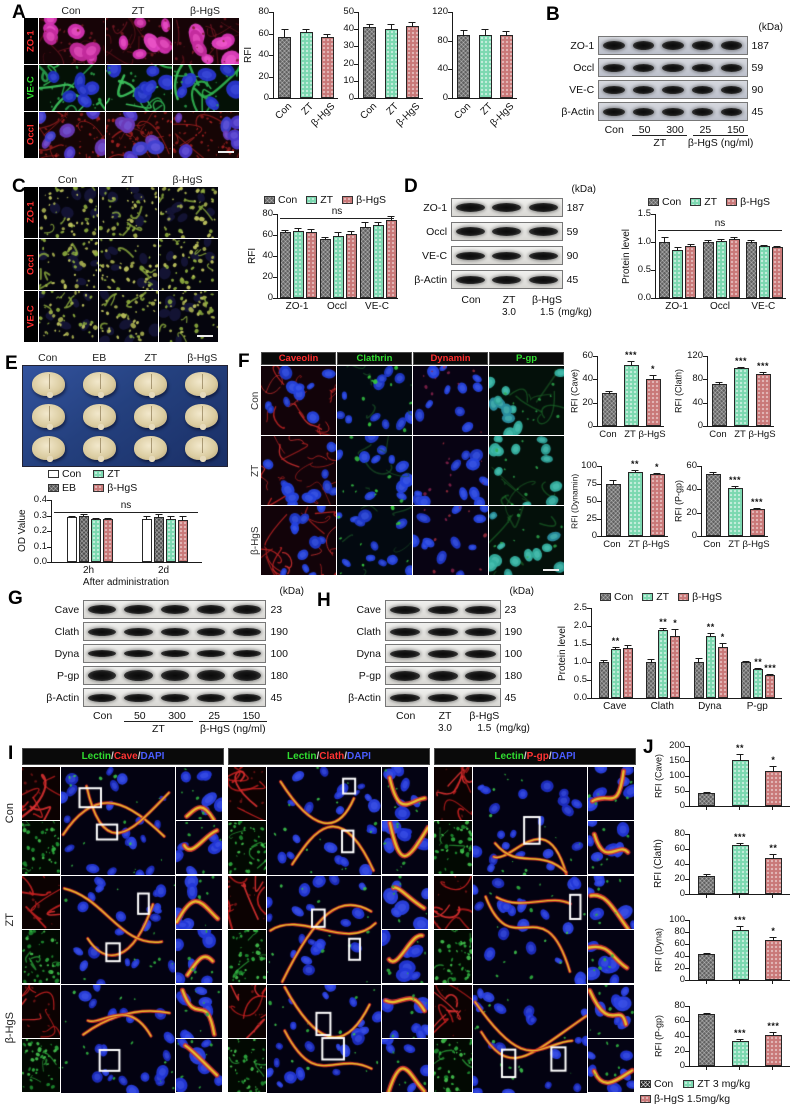 This screenshot has width=800, height=1109. Describe the element at coordinates (537, 756) in the screenshot. I see `merge-header-part: P-gp` at that location.